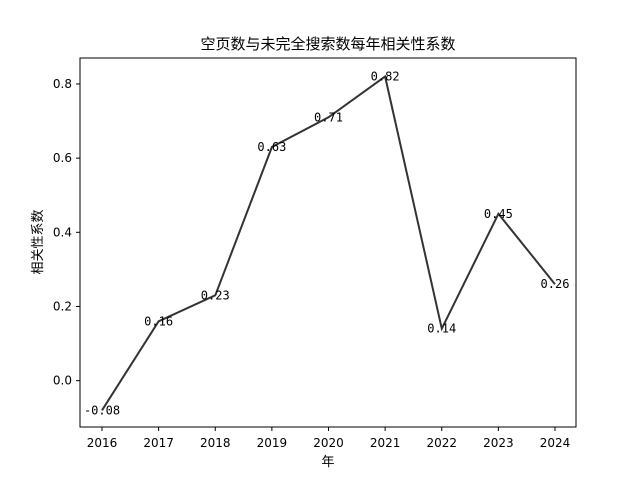 This screenshot has width=640, height=480. Describe the element at coordinates (62, 381) in the screenshot. I see `y-tick-label: 0.0` at that location.